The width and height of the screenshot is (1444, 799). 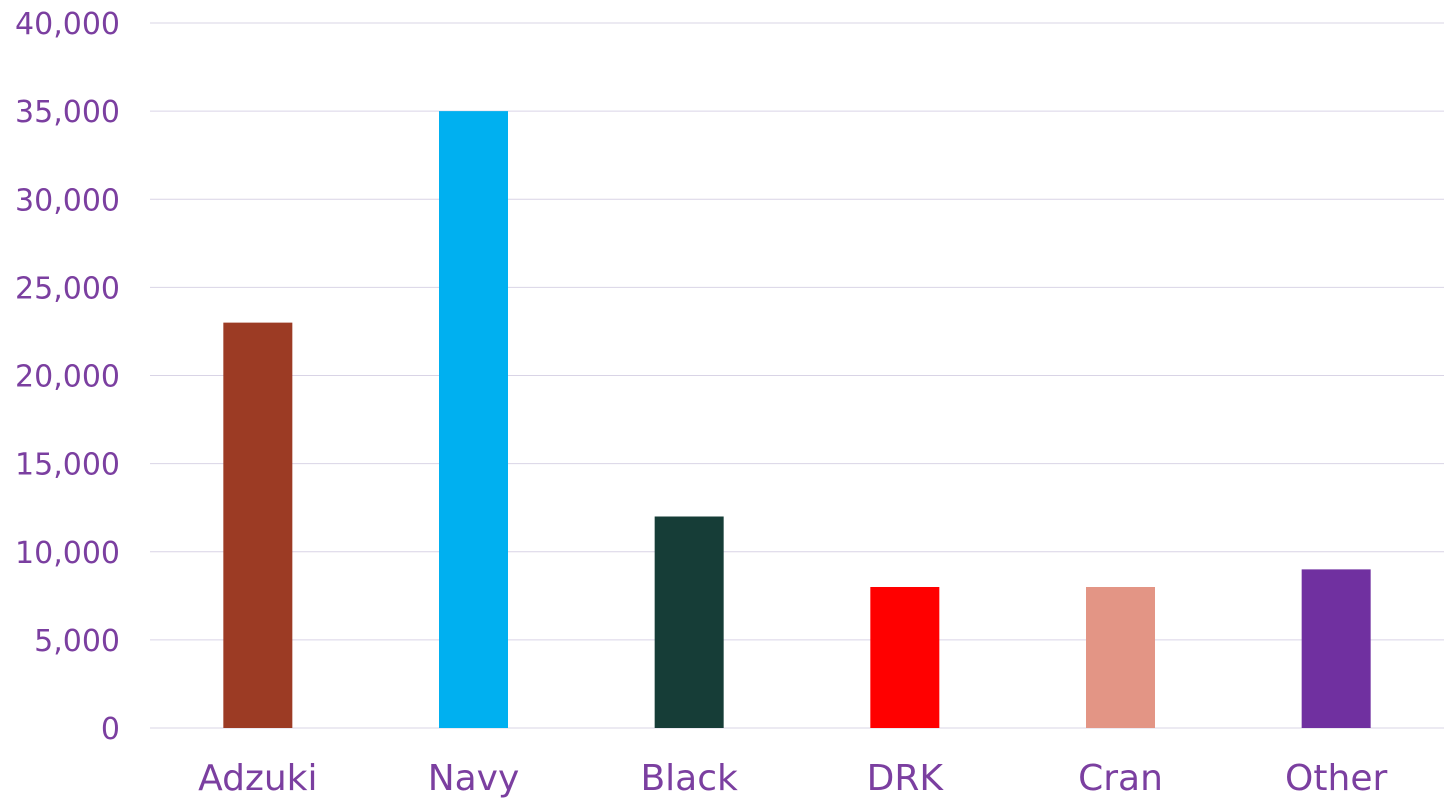 I want to click on x-tick-label: Other, so click(x=1336, y=778).